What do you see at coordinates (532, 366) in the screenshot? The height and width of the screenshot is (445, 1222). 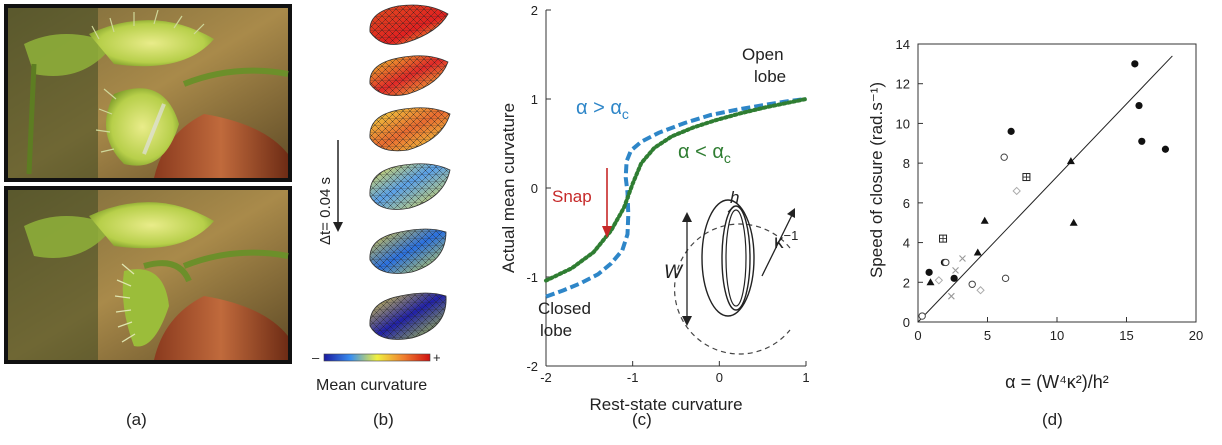 I see `y-tick-label: -2` at bounding box center [532, 366].